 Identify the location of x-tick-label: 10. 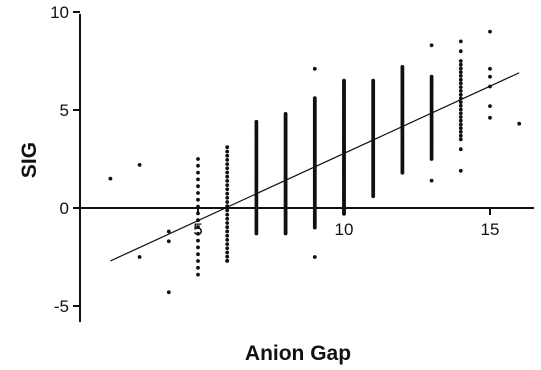
(344, 229).